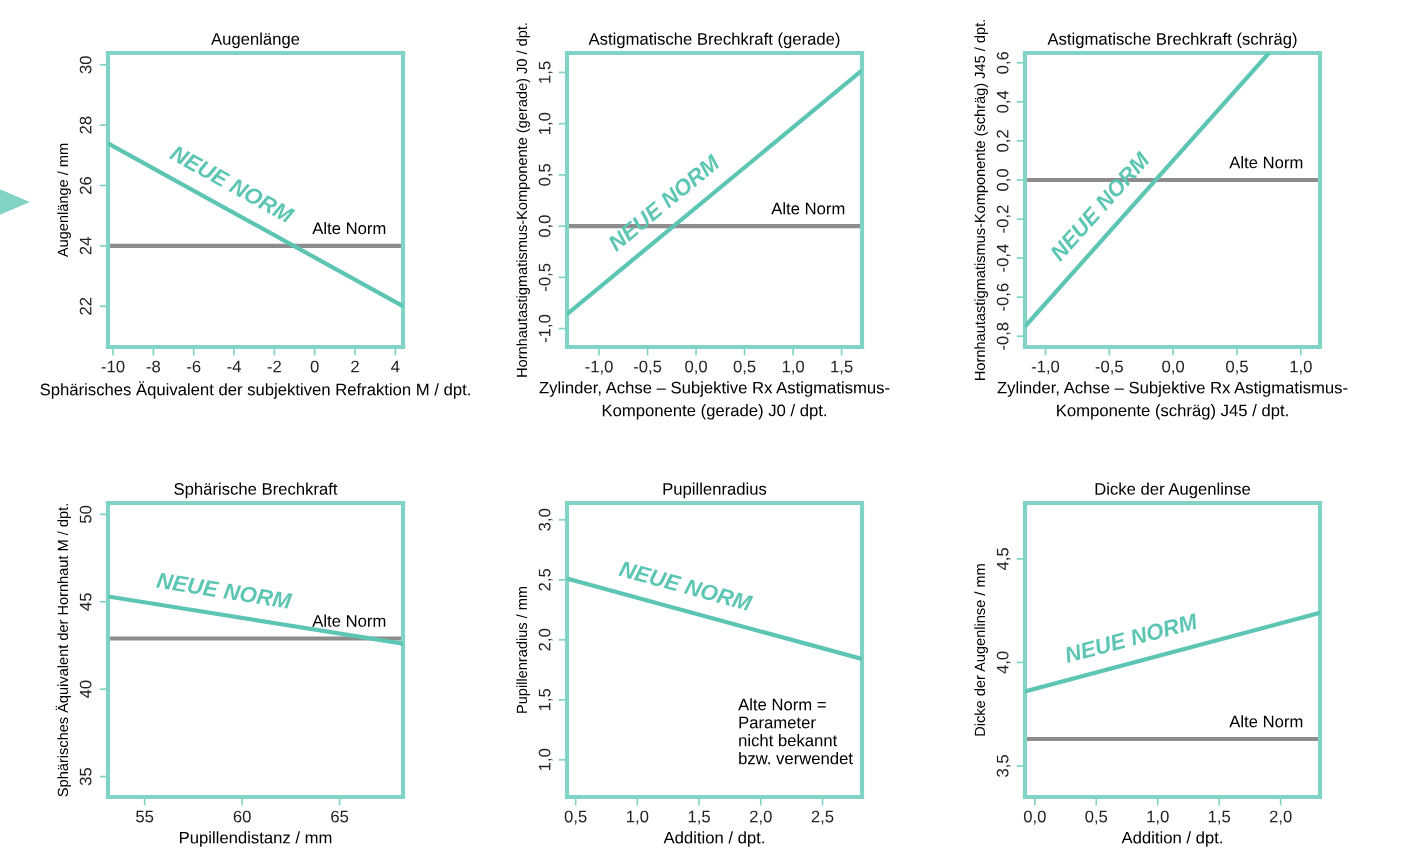 The height and width of the screenshot is (855, 1402). Describe the element at coordinates (1003, 559) in the screenshot. I see `y-tick-label: 4,5` at that location.